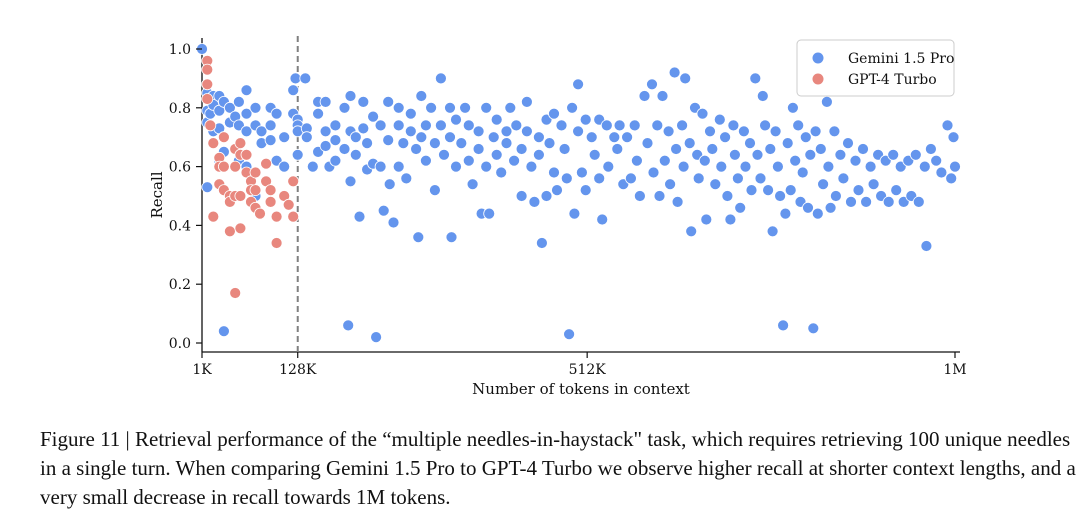  Describe the element at coordinates (180, 226) in the screenshot. I see `y-tick-label: 0.4` at that location.